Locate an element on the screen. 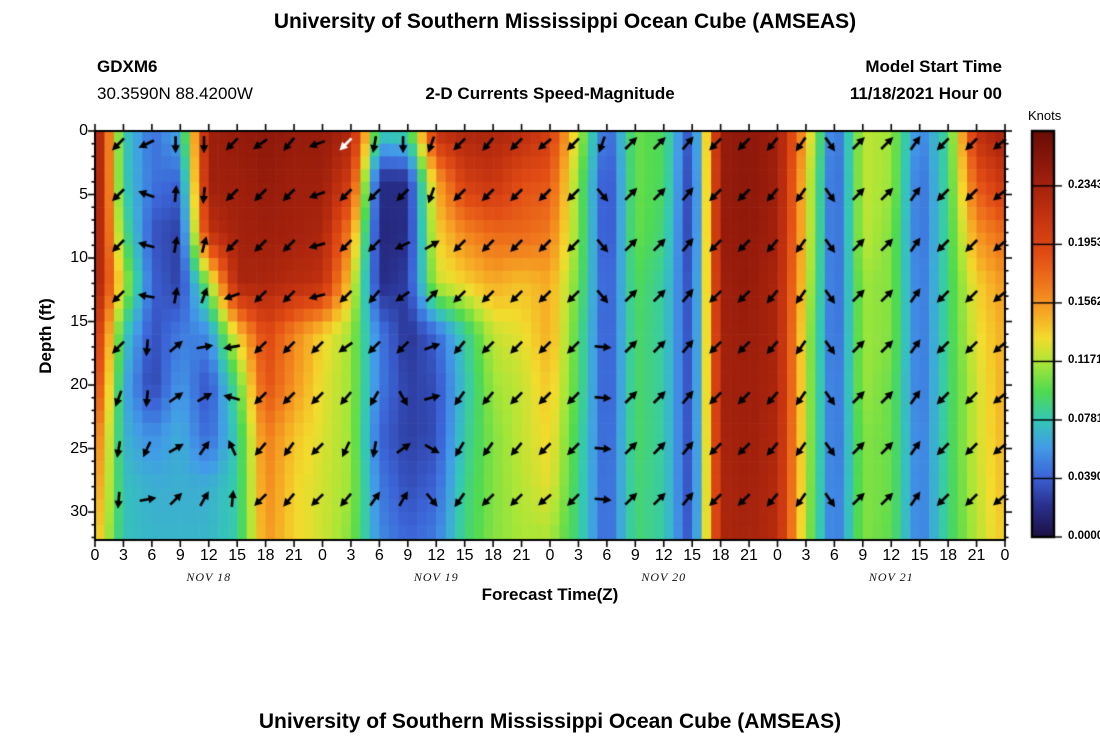 The width and height of the screenshot is (1100, 750). colorbar-tick-label: 0.00000 is located at coordinates (1084, 536).